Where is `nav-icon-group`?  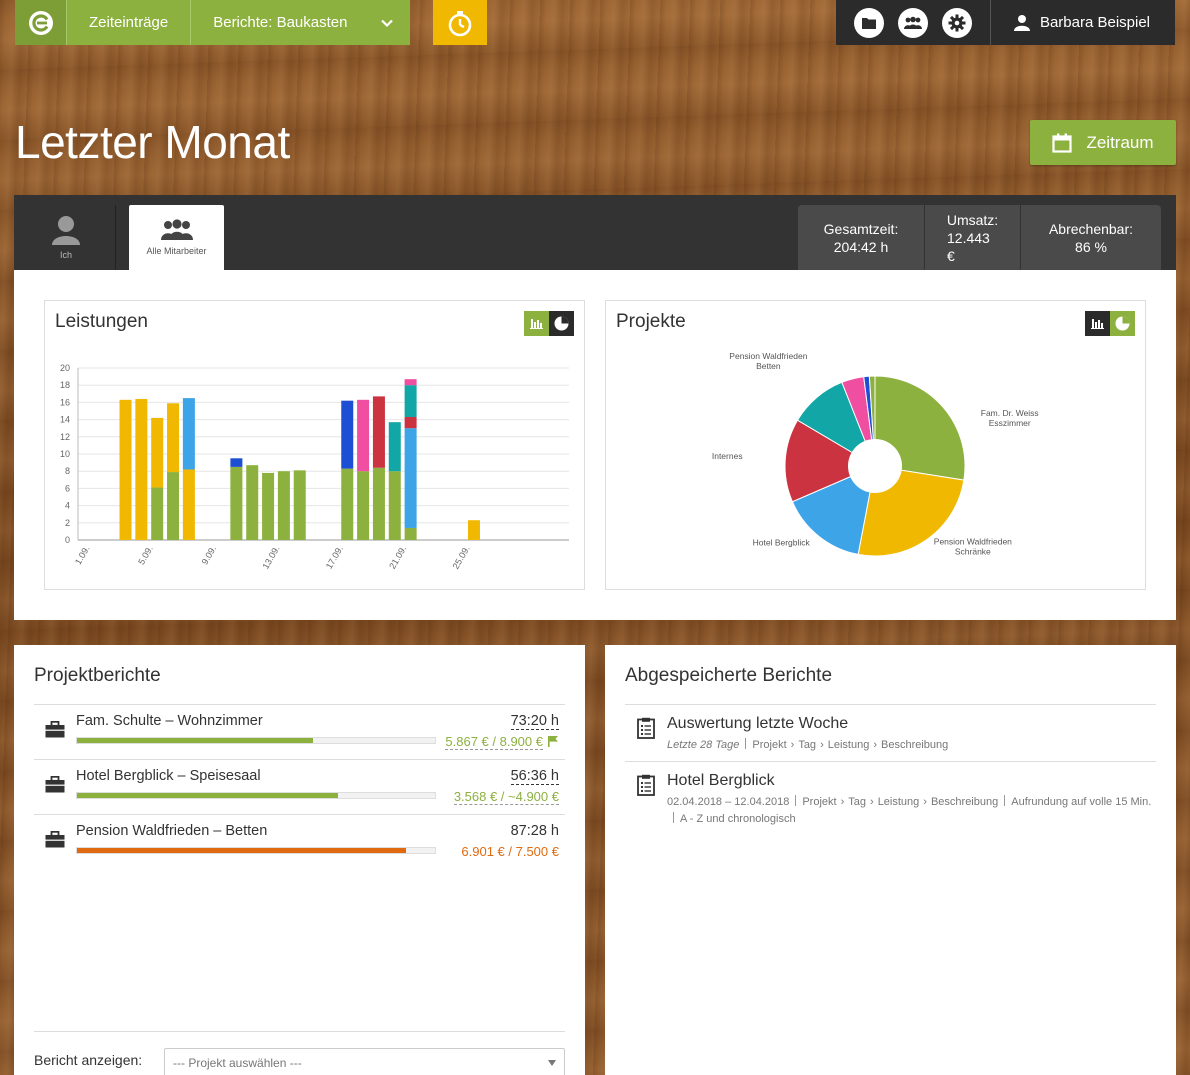
nav-icon-group is located at coordinates (913, 22).